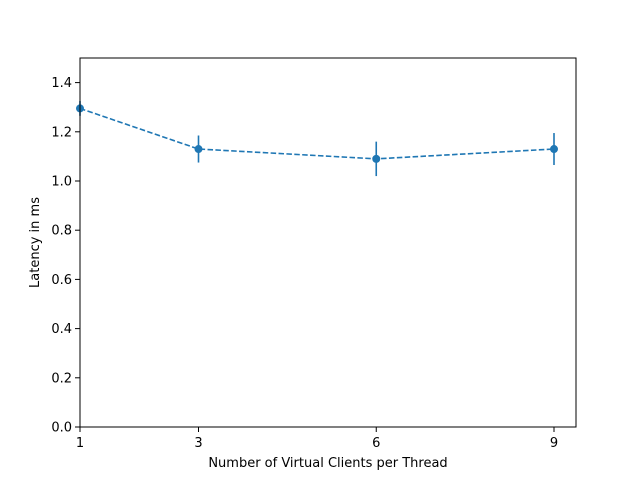 This screenshot has width=640, height=480. Describe the element at coordinates (327, 463) in the screenshot. I see `x-axis-label: Number of Virtual Clients per Thread` at that location.